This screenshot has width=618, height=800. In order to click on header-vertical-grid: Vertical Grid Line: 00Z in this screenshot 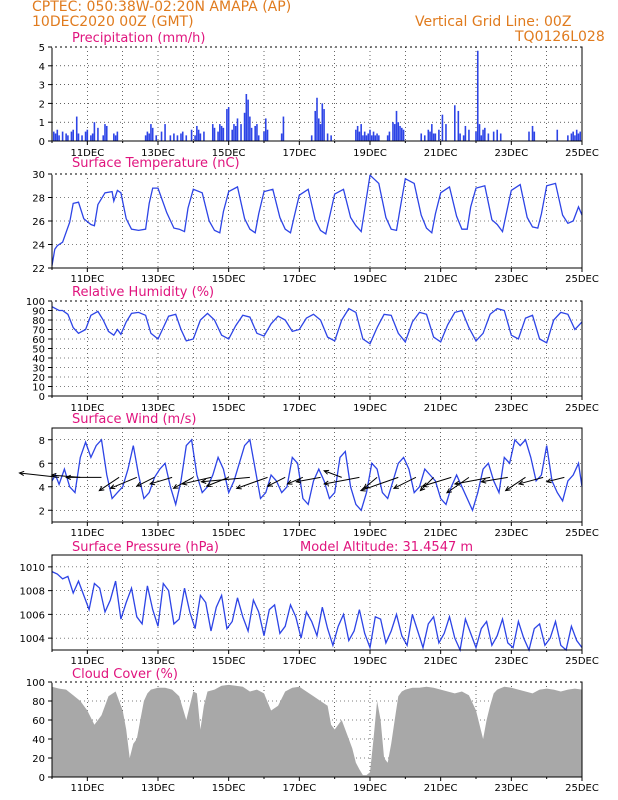, I will do `click(493, 22)`.